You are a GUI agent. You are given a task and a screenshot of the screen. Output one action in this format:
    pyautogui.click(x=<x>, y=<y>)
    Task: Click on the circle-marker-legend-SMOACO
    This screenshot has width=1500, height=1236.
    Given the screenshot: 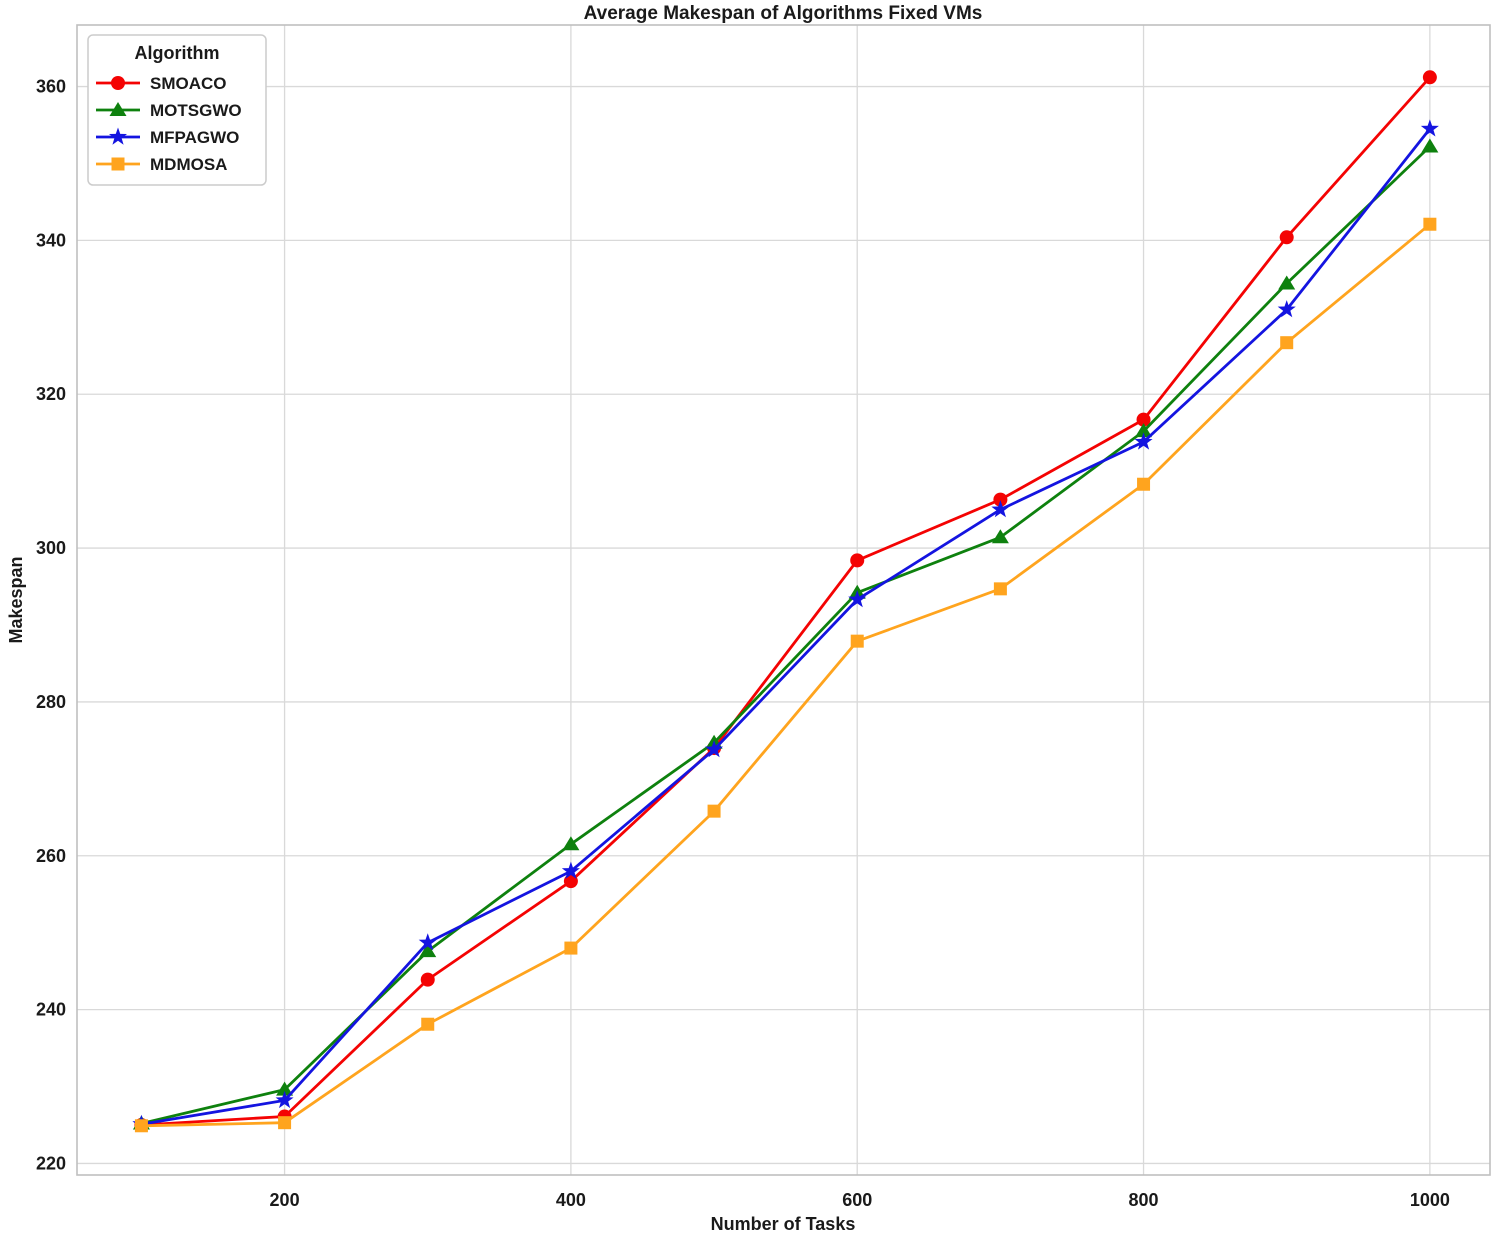 What is the action you would take?
    pyautogui.click(x=118, y=83)
    